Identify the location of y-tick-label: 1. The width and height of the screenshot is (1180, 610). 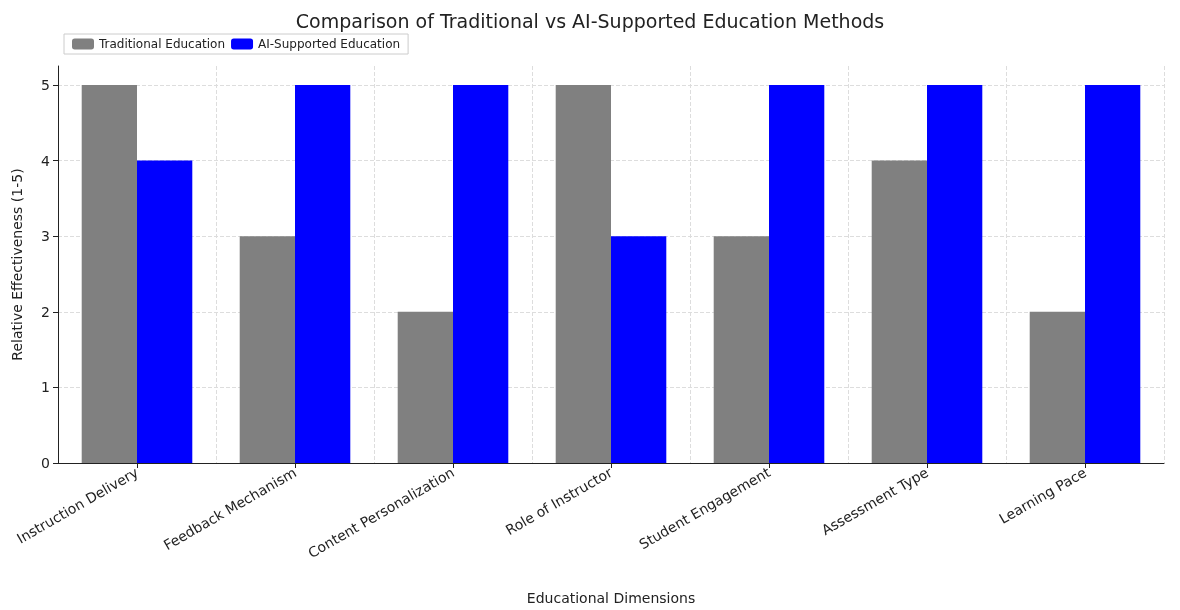
(45, 387).